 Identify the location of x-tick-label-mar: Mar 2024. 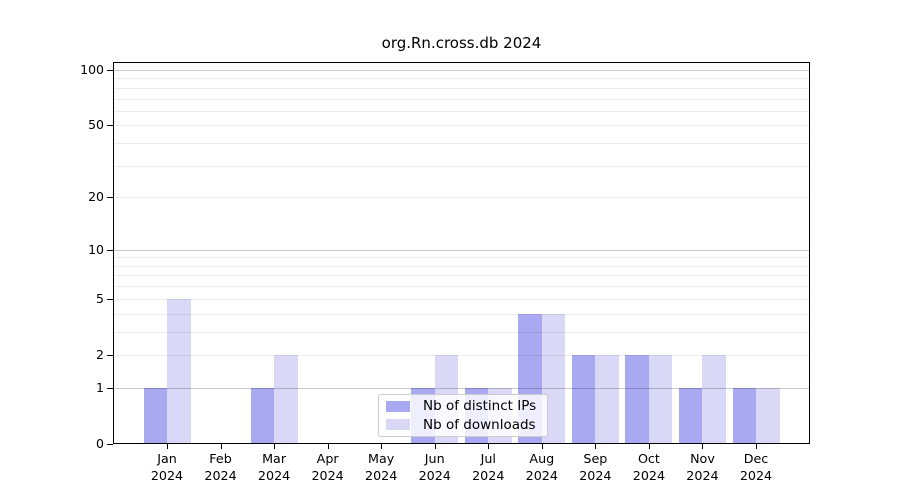
(274, 467).